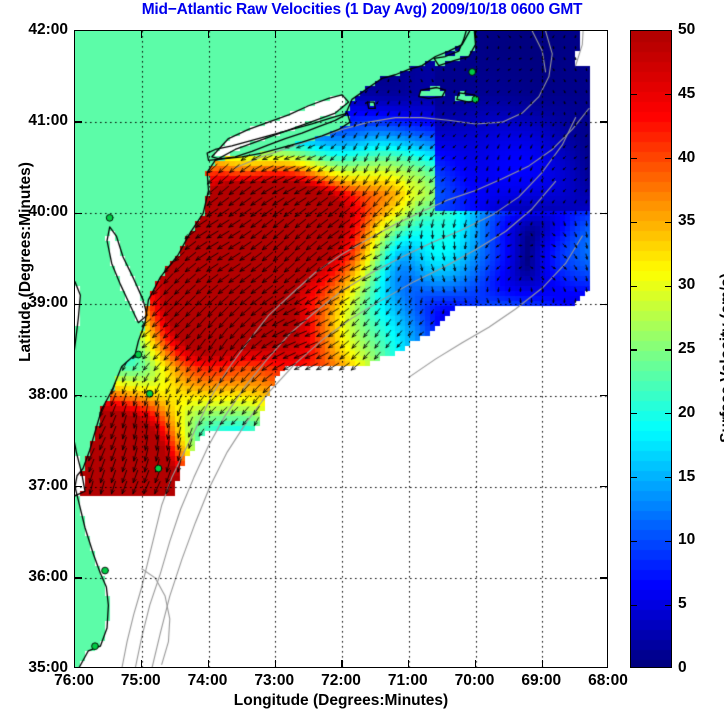  What do you see at coordinates (687, 93) in the screenshot?
I see `colorbar-tick-label: 45` at bounding box center [687, 93].